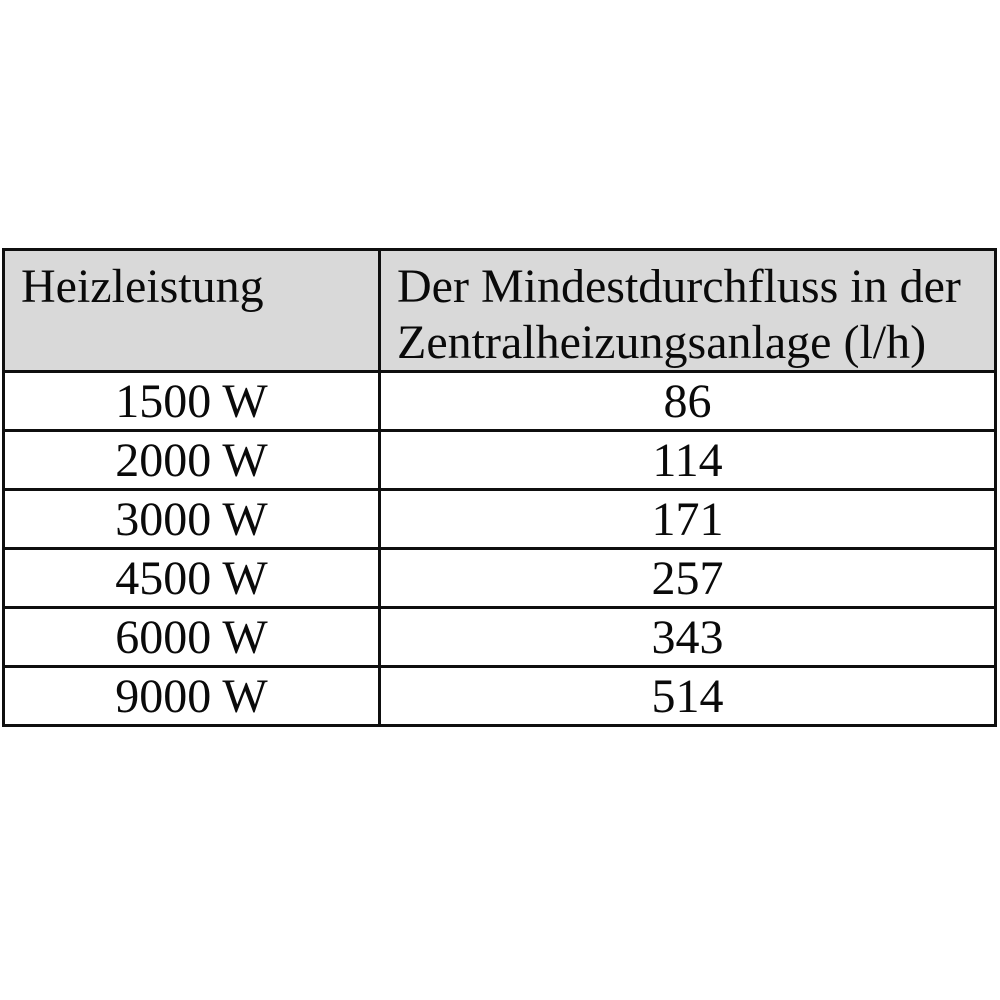  Describe the element at coordinates (687, 460) in the screenshot. I see `flow-cell: 114` at that location.